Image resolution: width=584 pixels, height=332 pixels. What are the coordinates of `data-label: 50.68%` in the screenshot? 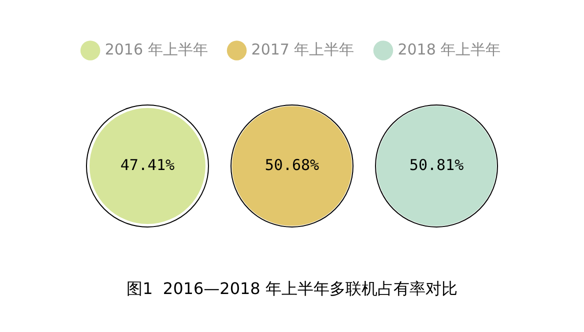 It's located at (292, 165).